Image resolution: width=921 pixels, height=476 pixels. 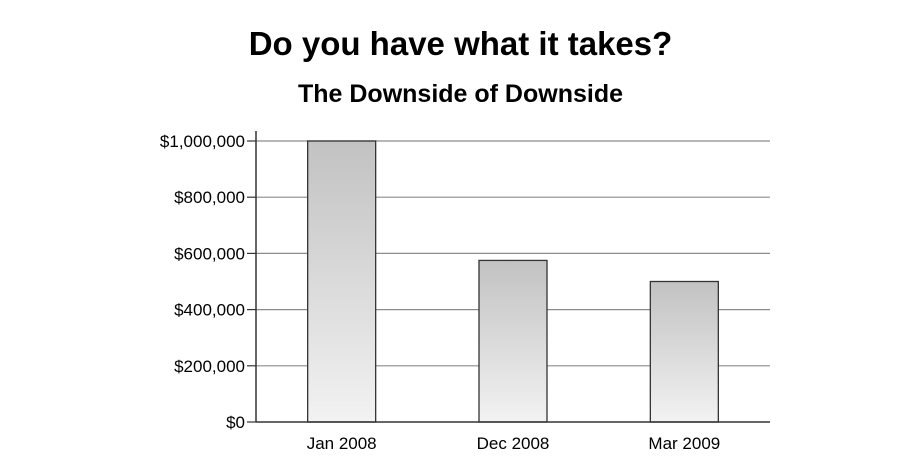 What do you see at coordinates (209, 197) in the screenshot?
I see `y-tick-label: $800,000` at bounding box center [209, 197].